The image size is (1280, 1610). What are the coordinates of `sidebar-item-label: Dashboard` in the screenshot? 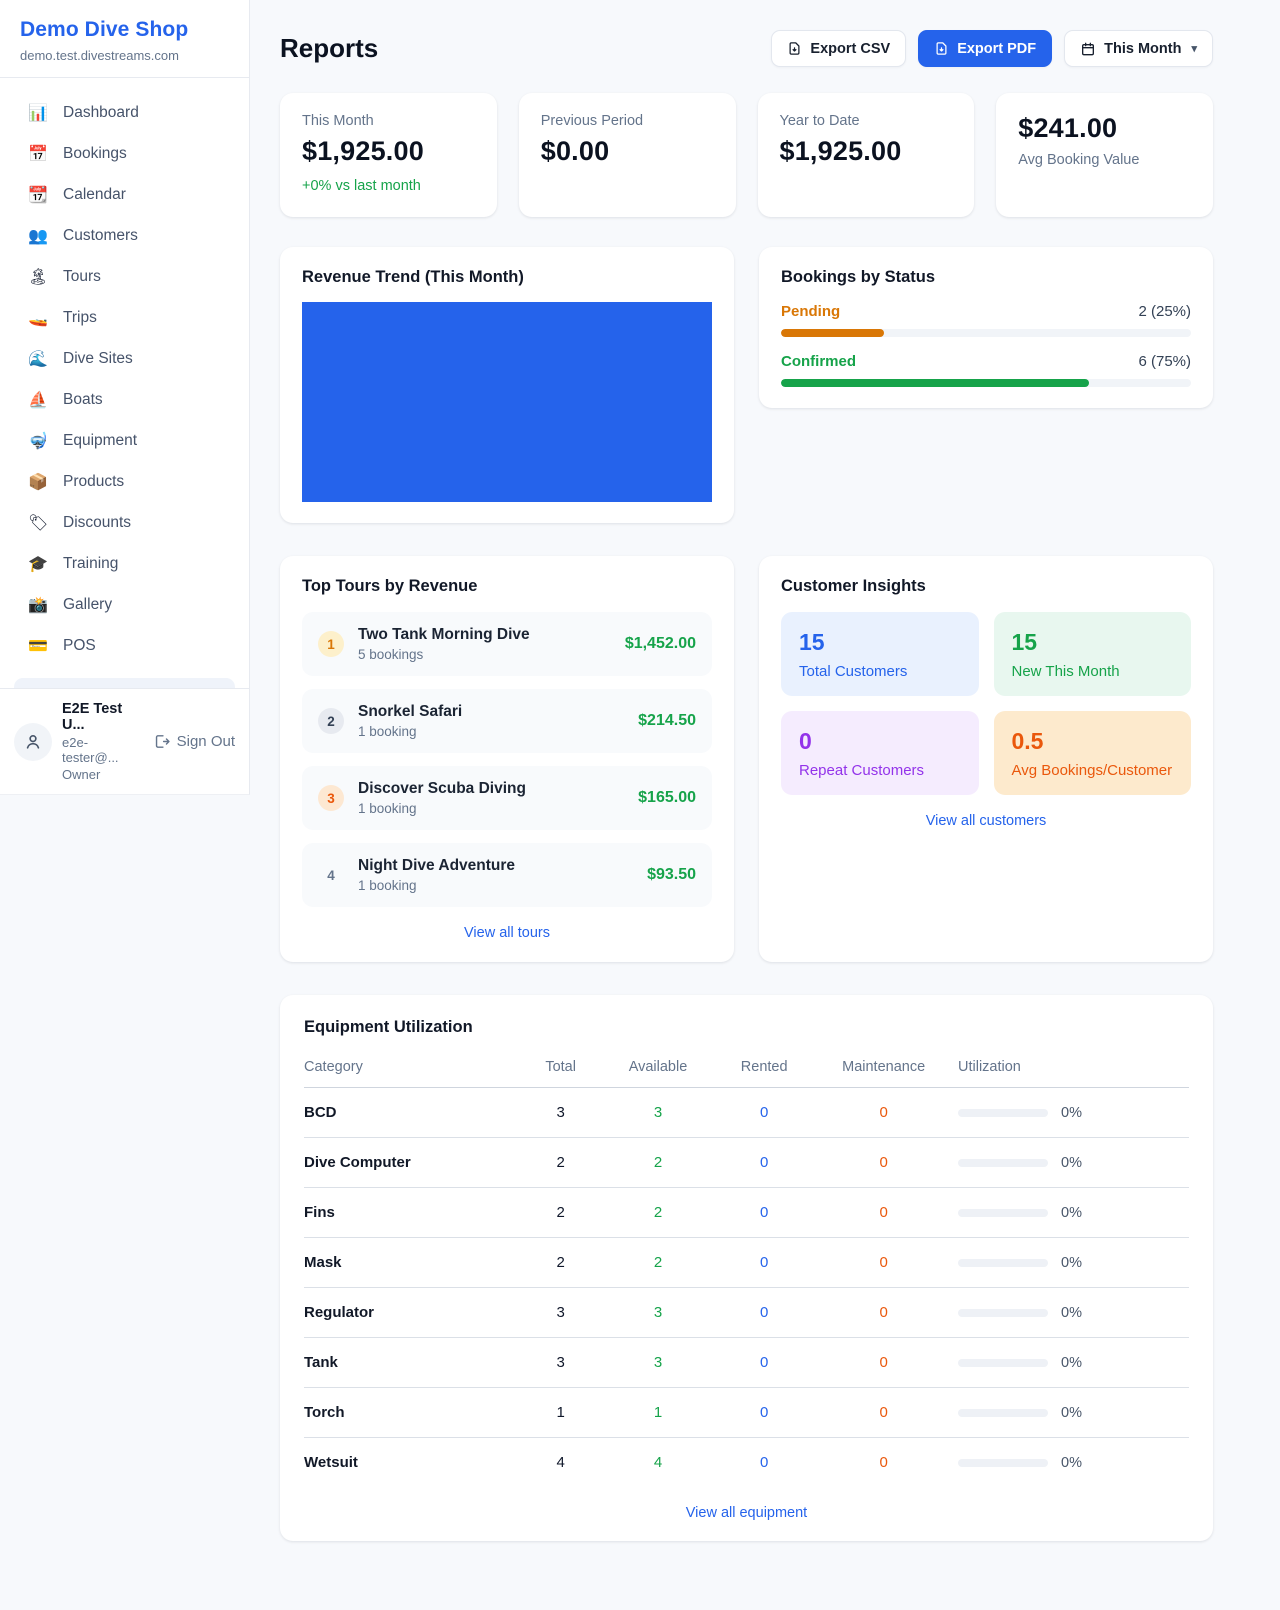 It's located at (101, 112).